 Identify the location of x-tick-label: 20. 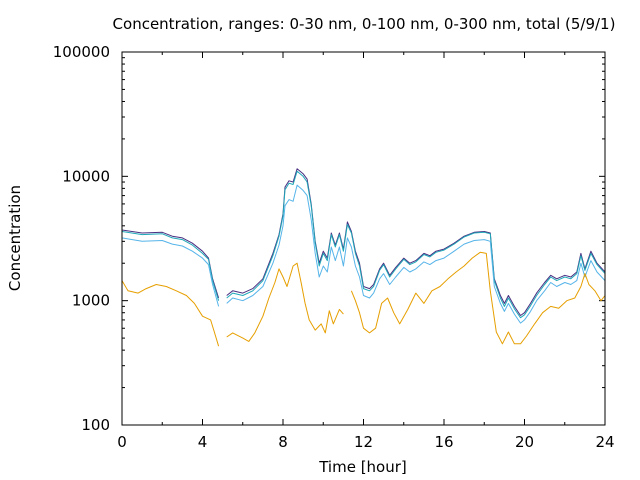
(524, 442).